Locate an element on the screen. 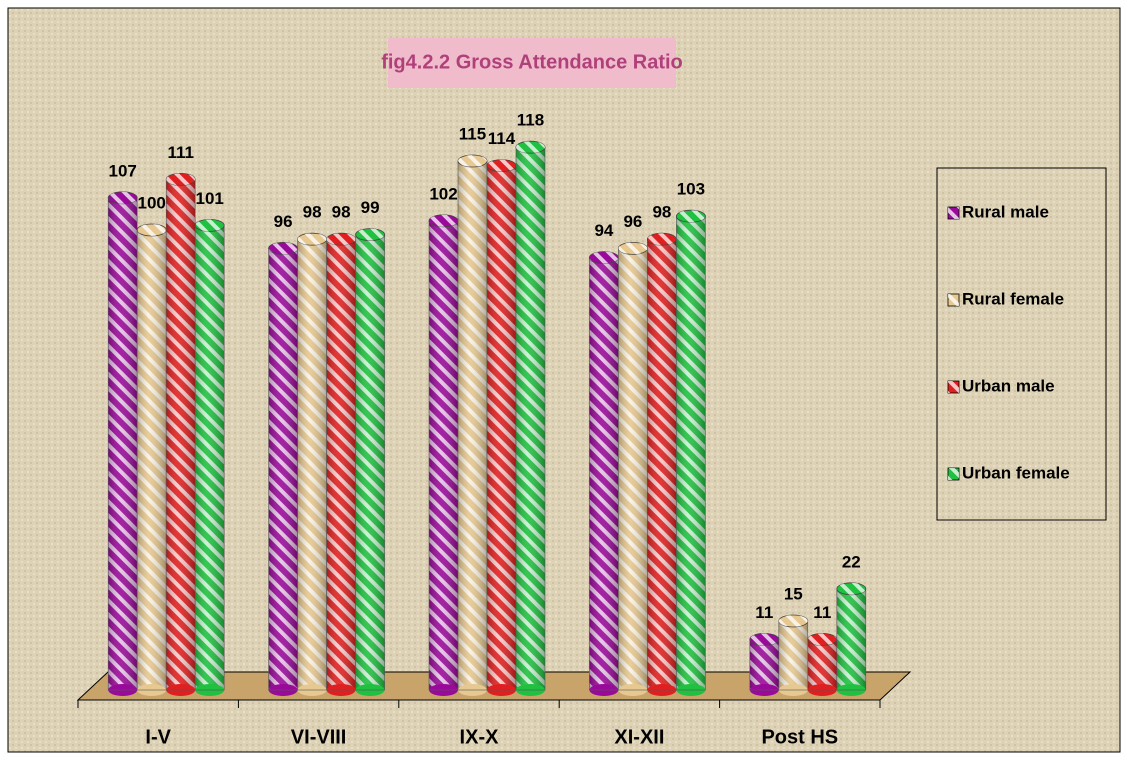  legend-label: Urban female is located at coordinates (1016, 472).